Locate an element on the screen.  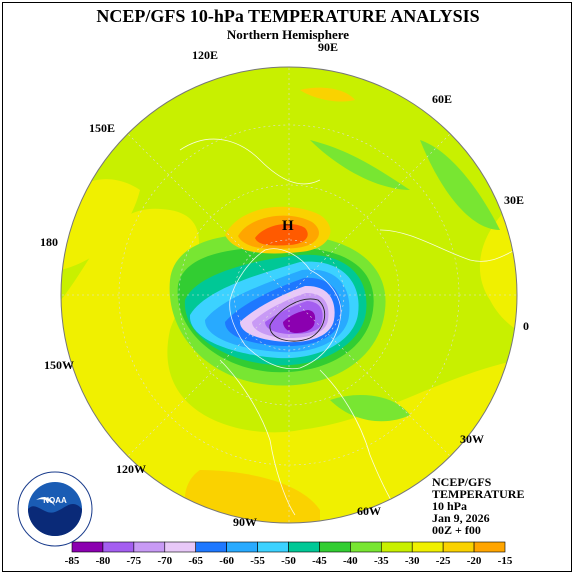
lon-label-0: 0 is located at coordinates (526, 326).